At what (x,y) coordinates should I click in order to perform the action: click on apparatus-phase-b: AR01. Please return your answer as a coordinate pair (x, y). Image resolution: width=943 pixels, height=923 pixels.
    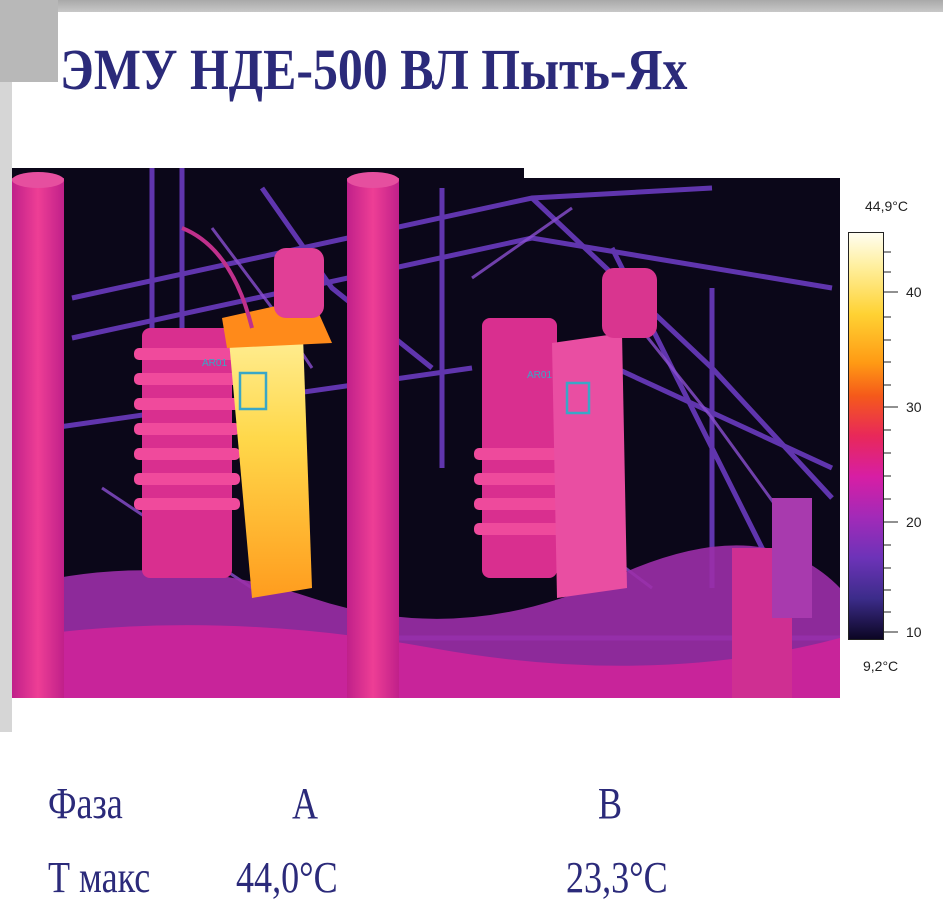
    Looking at the image, I should click on (565, 433).